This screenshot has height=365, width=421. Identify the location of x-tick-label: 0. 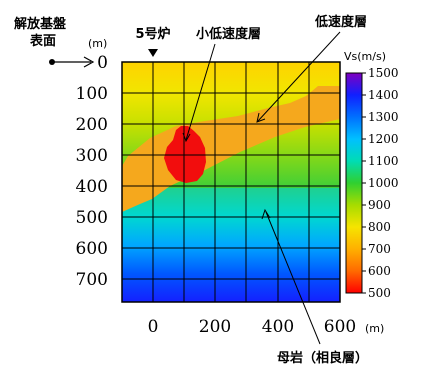
(153, 327).